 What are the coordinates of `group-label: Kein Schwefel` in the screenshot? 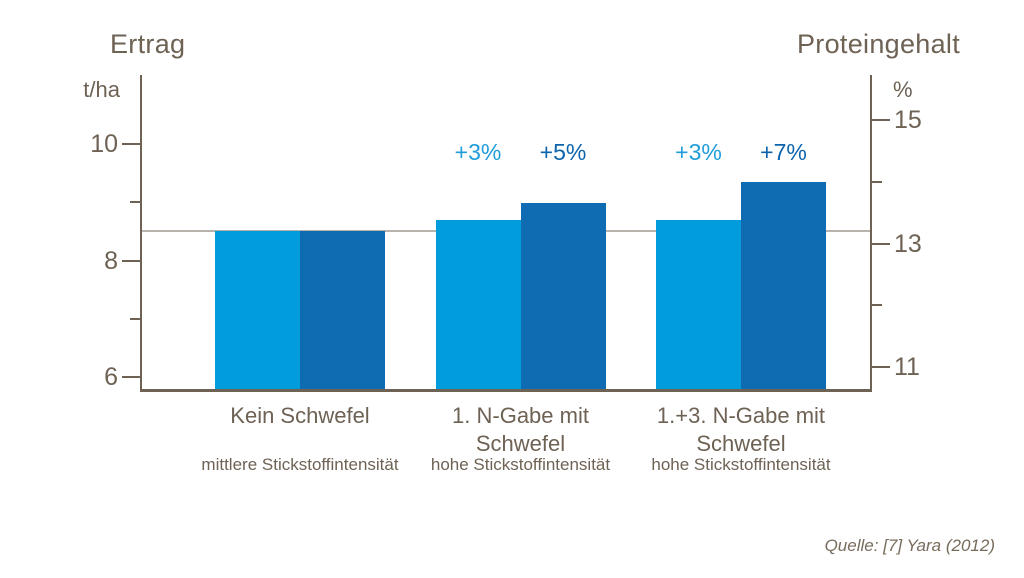 It's located at (300, 415).